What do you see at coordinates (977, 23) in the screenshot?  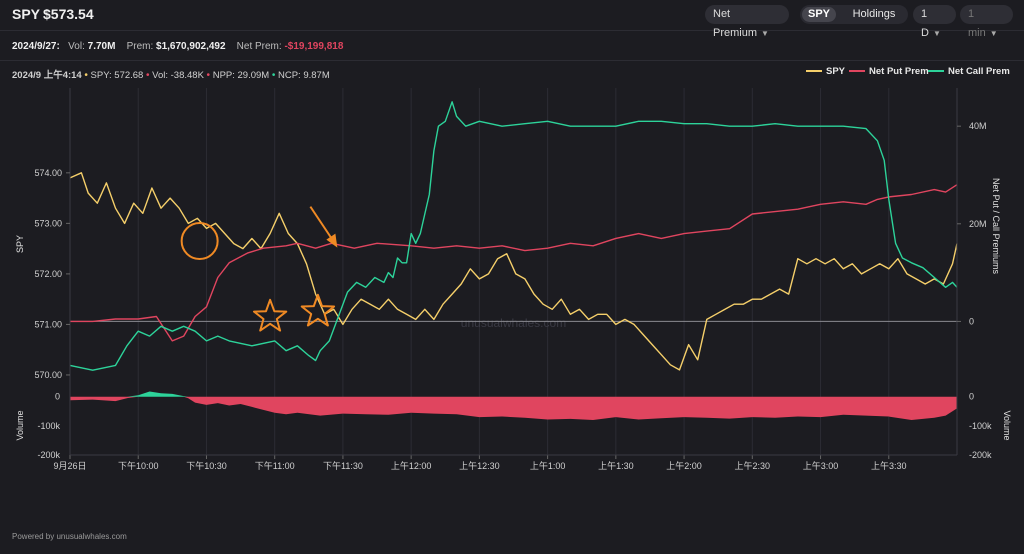 I see `interval-label: 1 min` at bounding box center [977, 23].